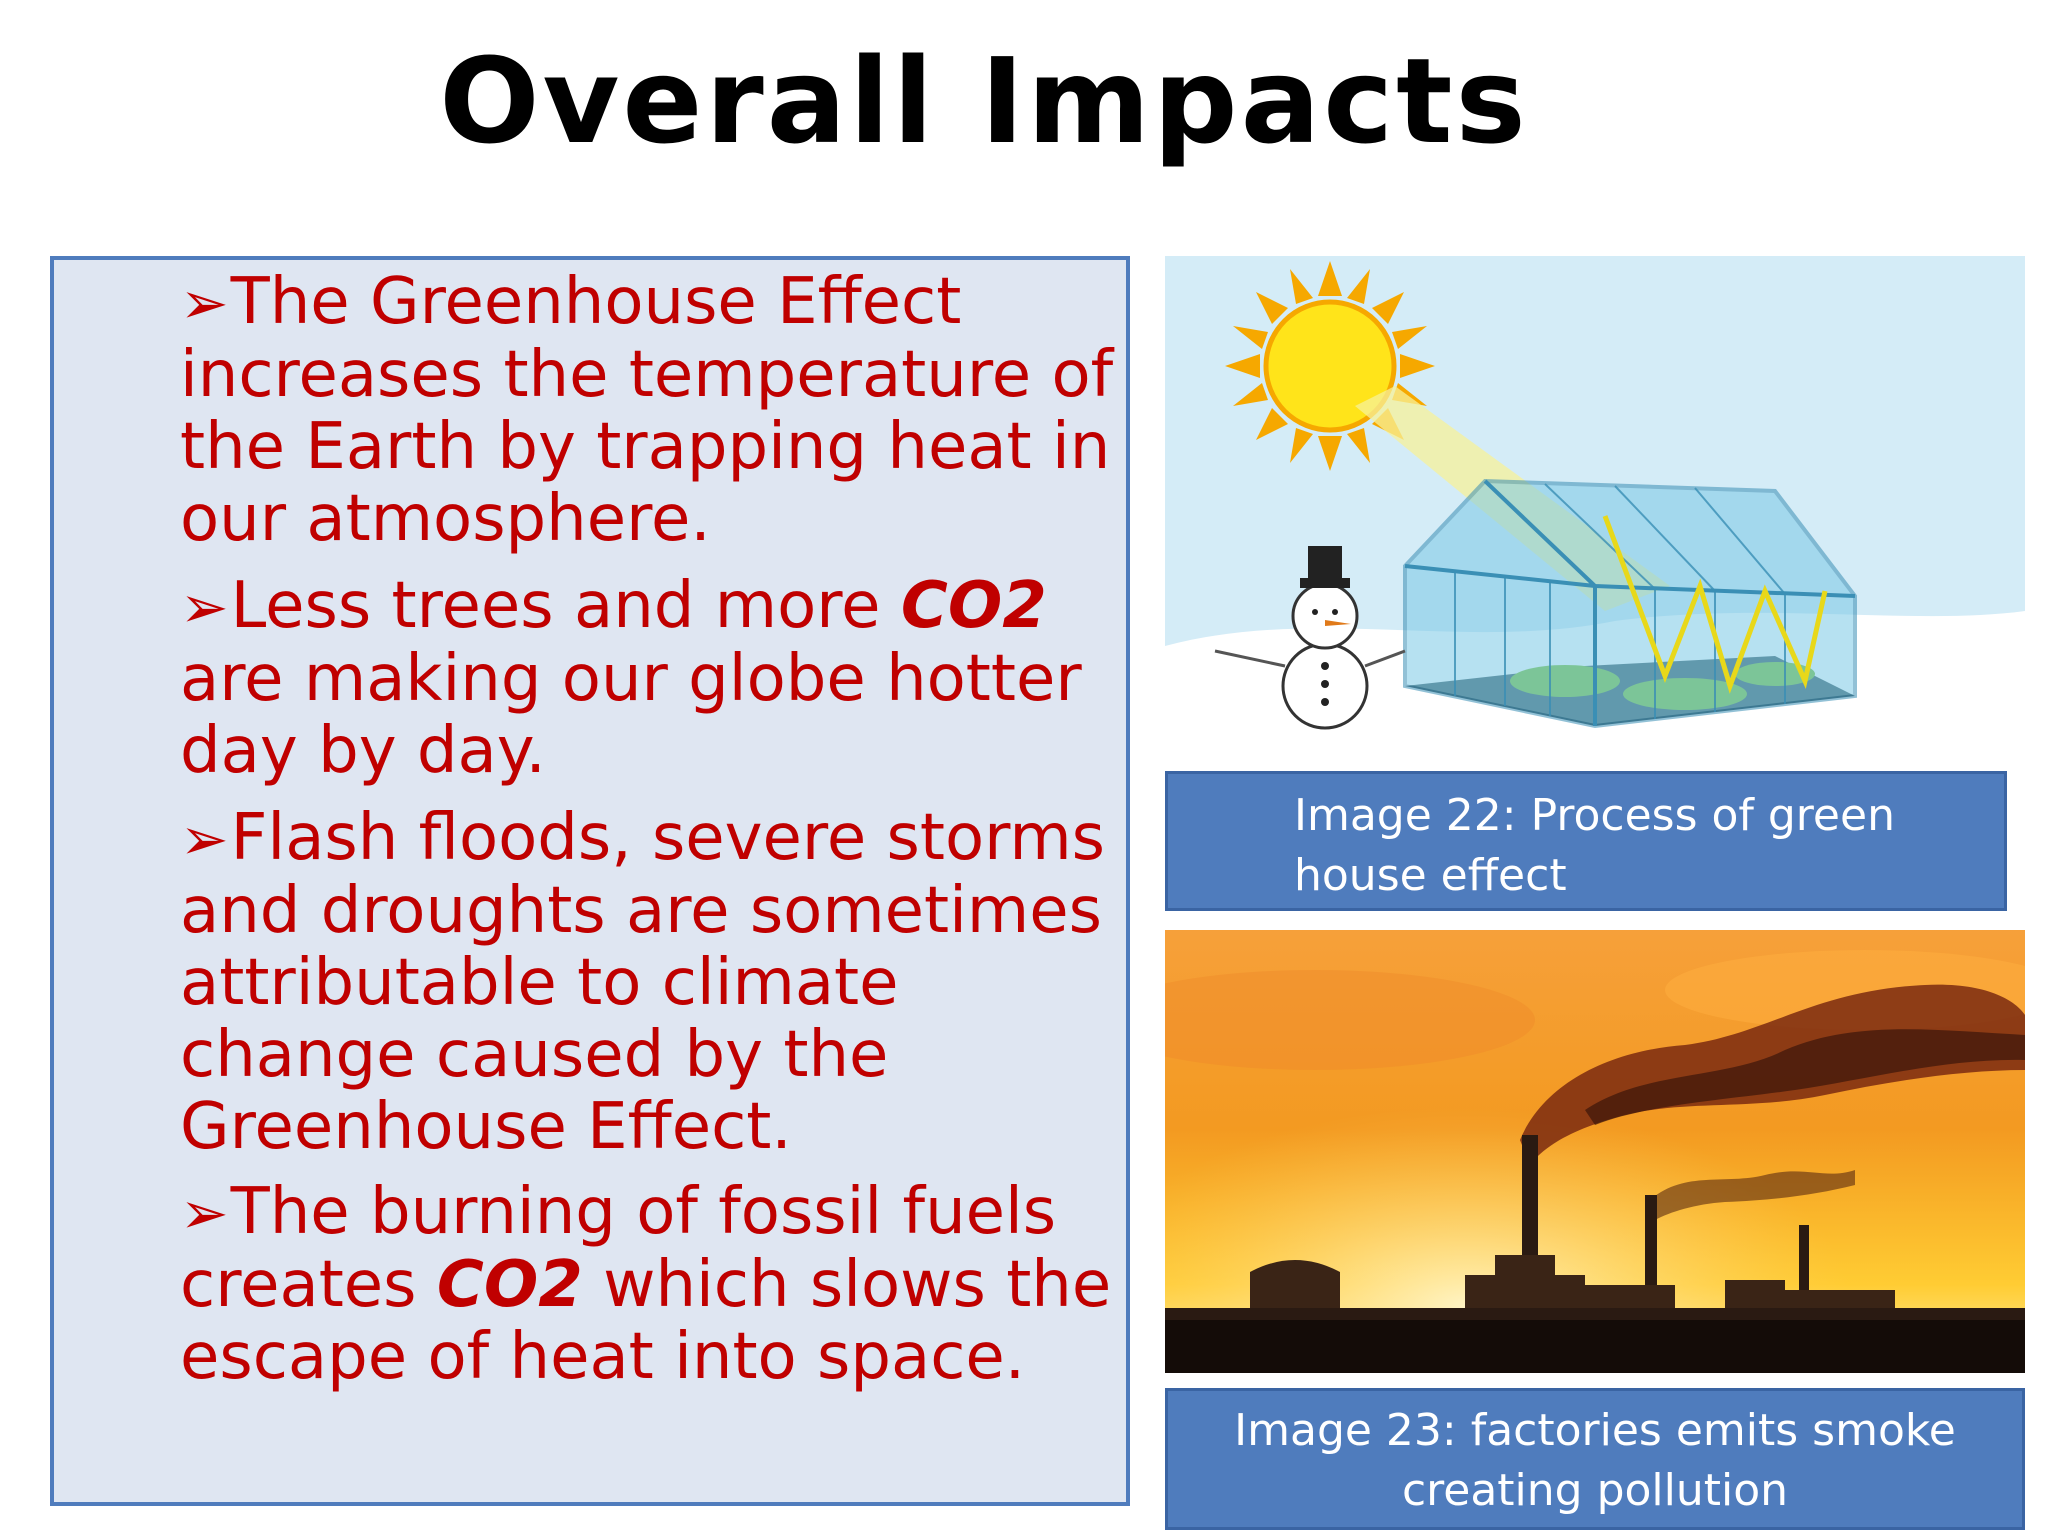 The image size is (2048, 1536). I want to click on bullet-text: The burning of fossil fuels creates, so click(618, 1248).